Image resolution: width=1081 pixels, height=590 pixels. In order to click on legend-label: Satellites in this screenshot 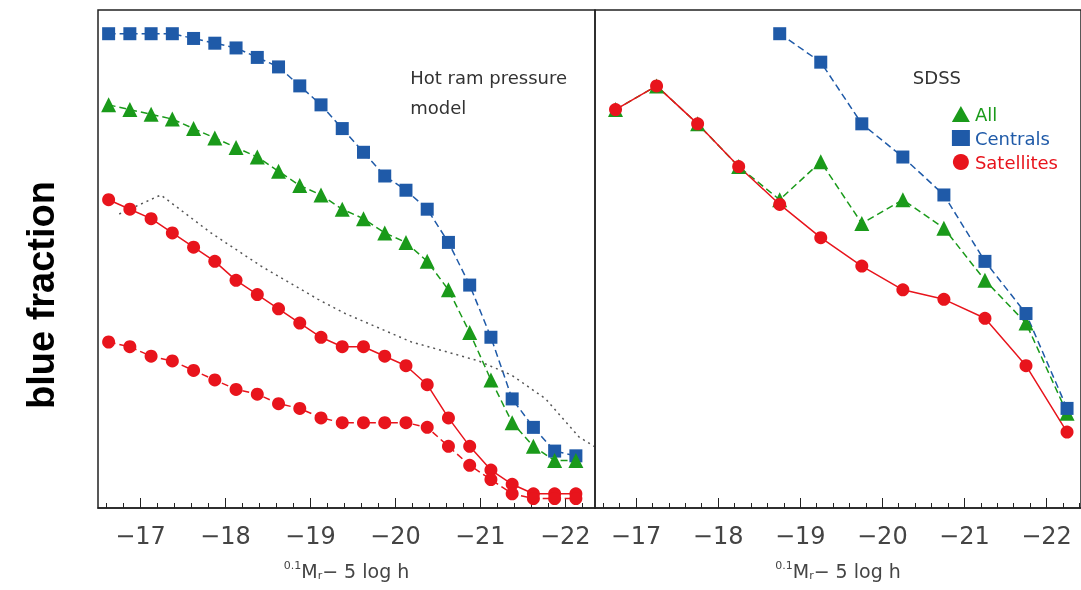, I will do `click(1016, 162)`.